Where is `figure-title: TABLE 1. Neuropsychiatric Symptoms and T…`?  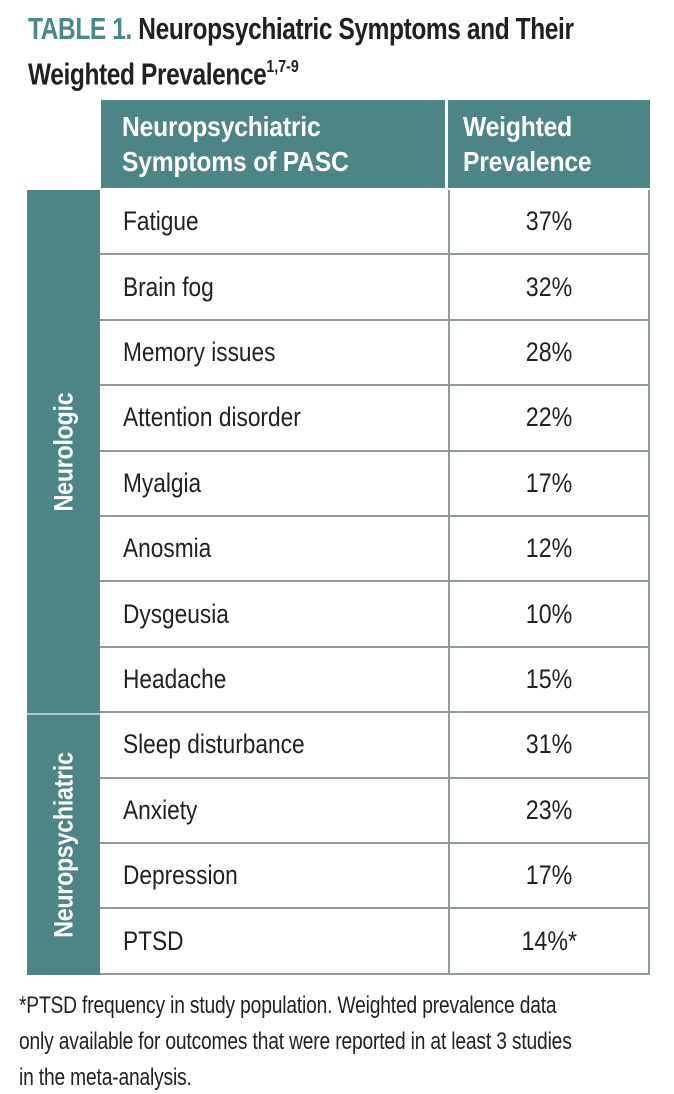 figure-title: TABLE 1. Neuropsychiatric Symptoms and T… is located at coordinates (340, 51).